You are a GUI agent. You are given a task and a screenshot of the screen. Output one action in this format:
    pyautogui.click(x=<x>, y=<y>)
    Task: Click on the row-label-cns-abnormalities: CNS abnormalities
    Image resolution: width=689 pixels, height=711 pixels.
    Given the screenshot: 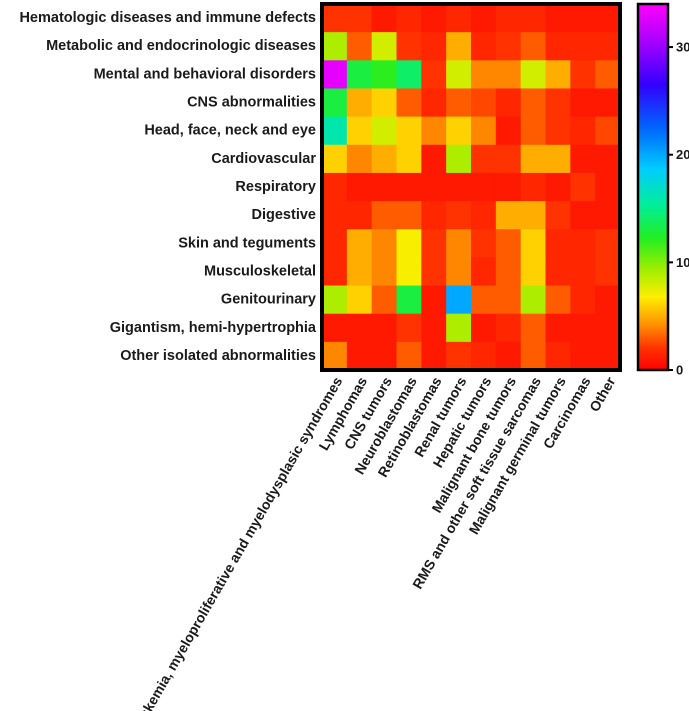 What is the action you would take?
    pyautogui.click(x=251, y=103)
    